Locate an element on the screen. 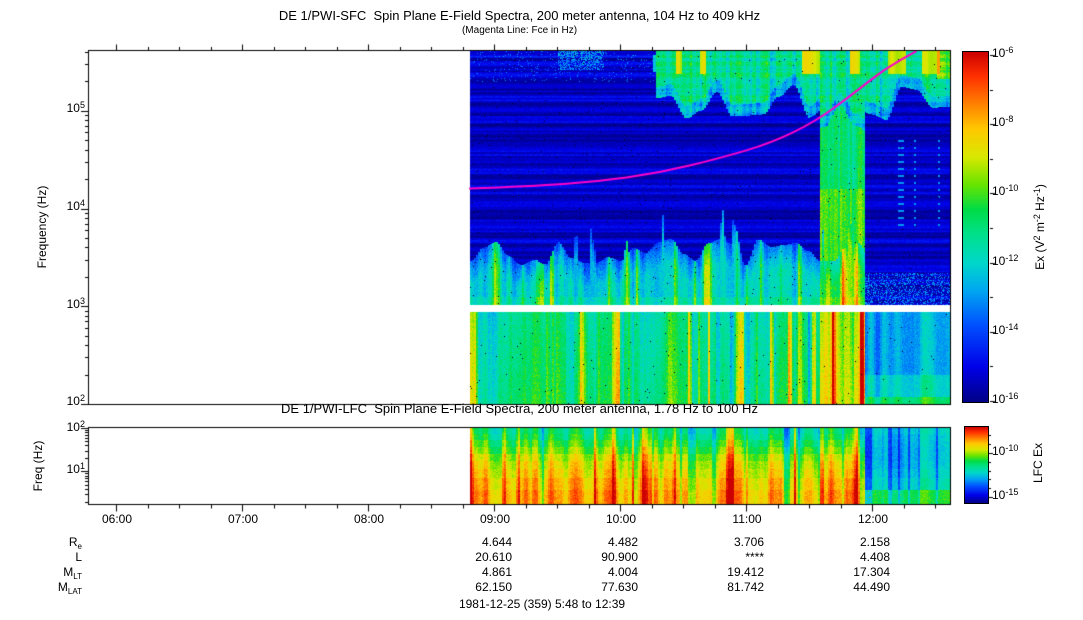  cbar1-tick-1e-10: 10⁻¹⁰ is located at coordinates (1005, 190).